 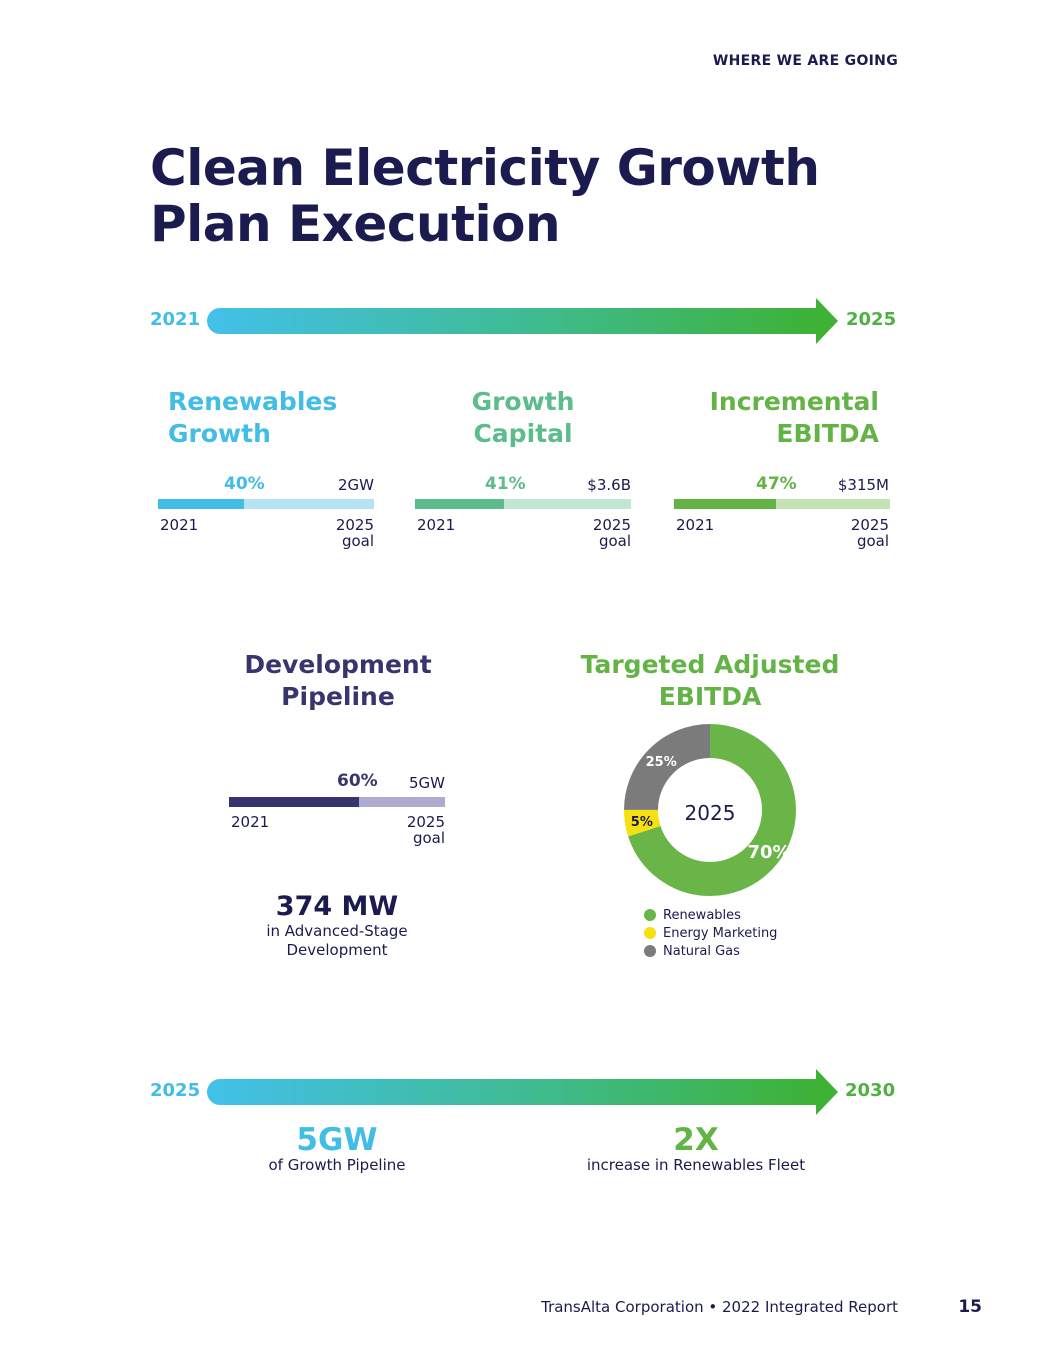 I want to click on metric-capital-bar-fill, so click(x=459, y=504).